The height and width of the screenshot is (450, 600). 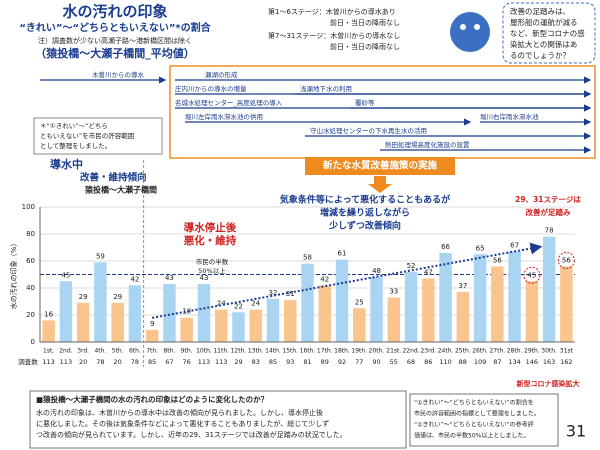 What do you see at coordinates (540, 11) in the screenshot?
I see `bubble-text: 改善の足踏みは、` at bounding box center [540, 11].